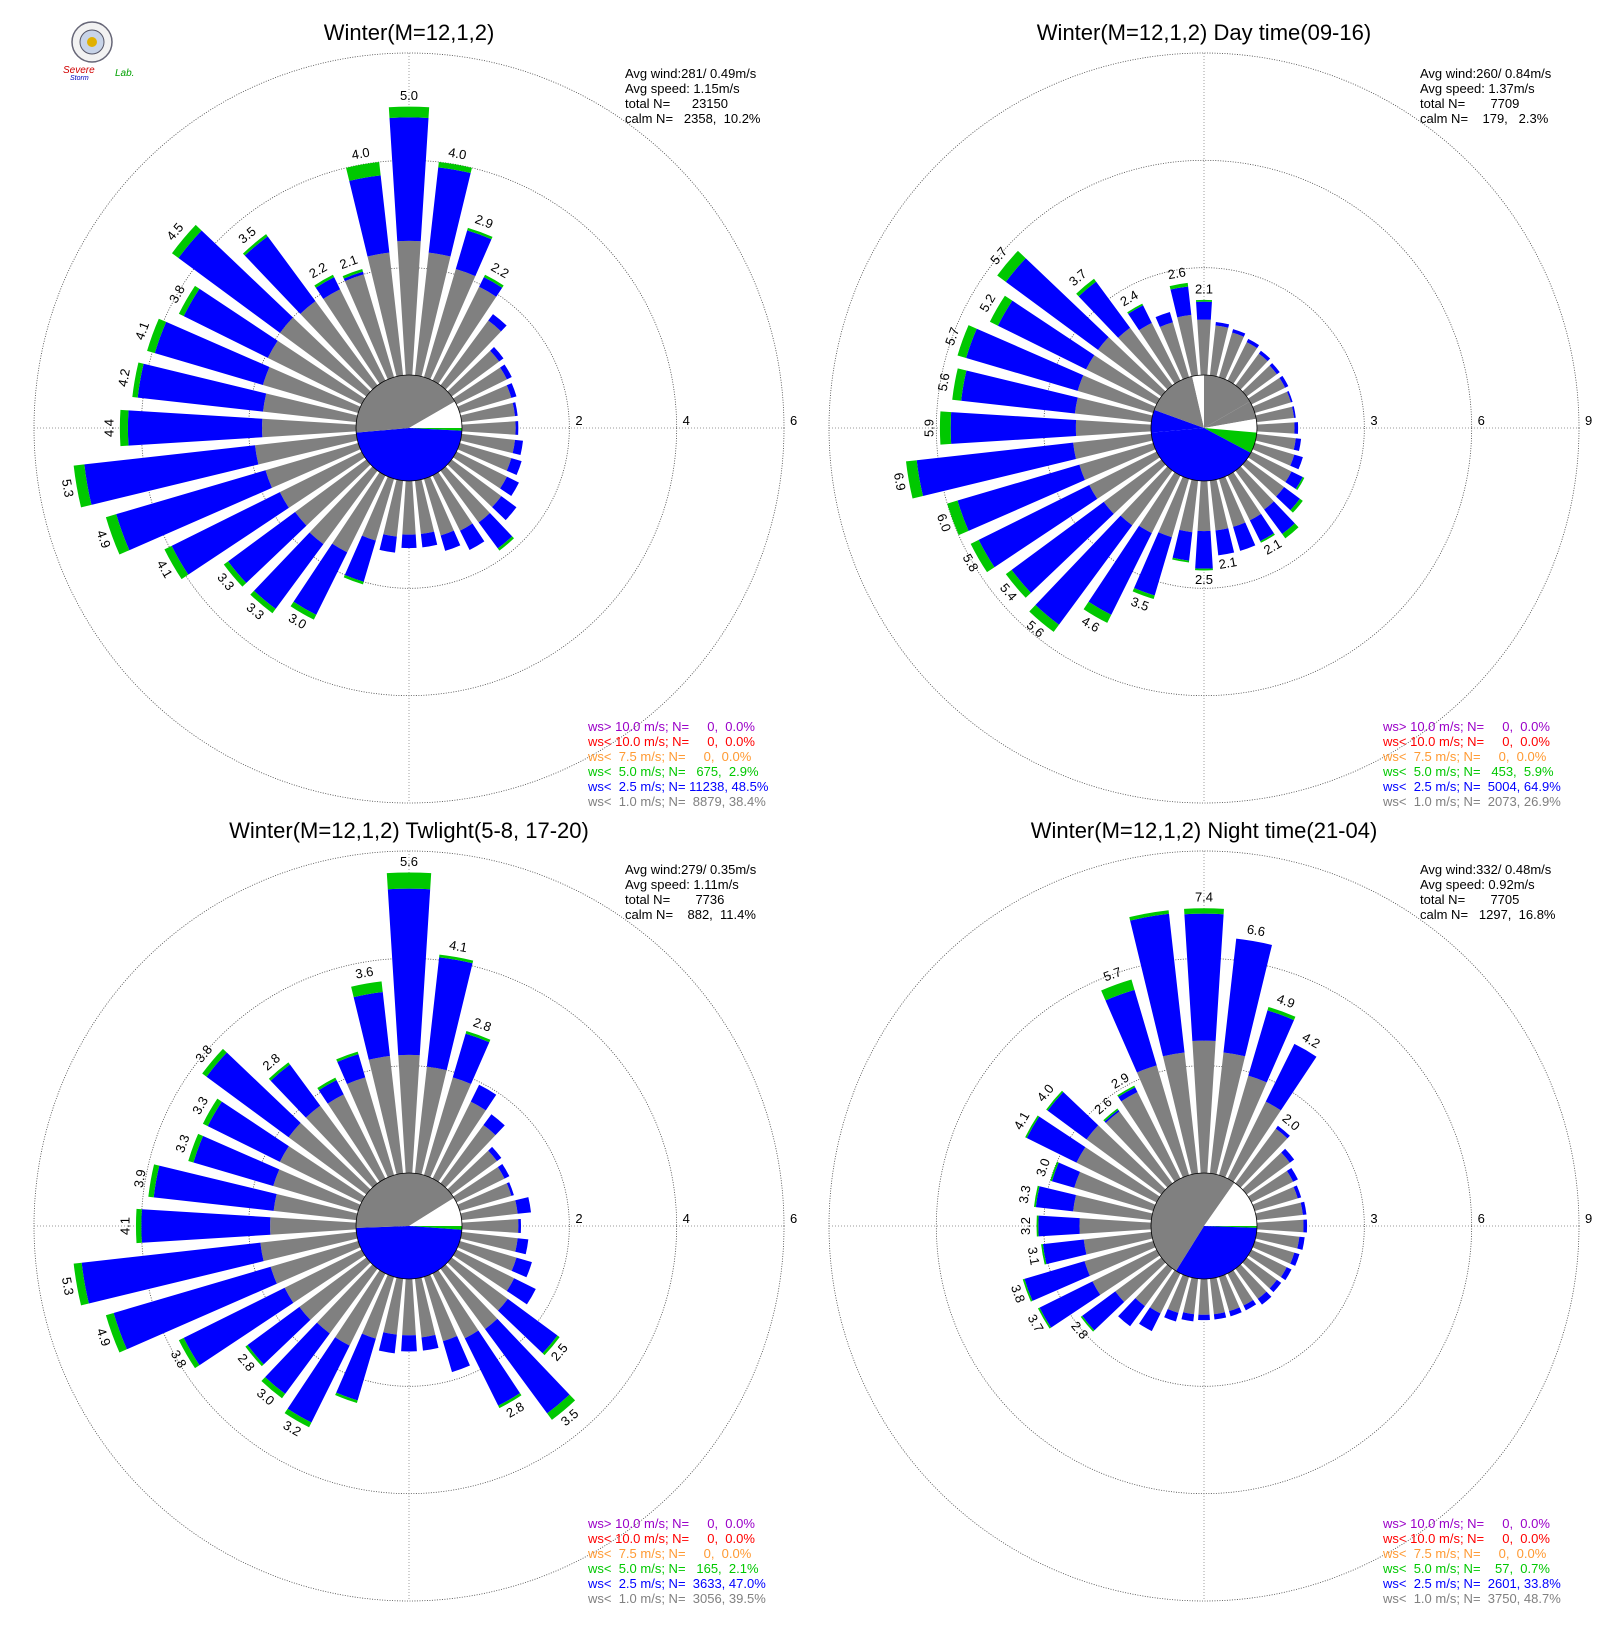 Image resolution: width=1620 pixels, height=1640 pixels. I want to click on bar-value-label: 5.6, so click(409, 861).